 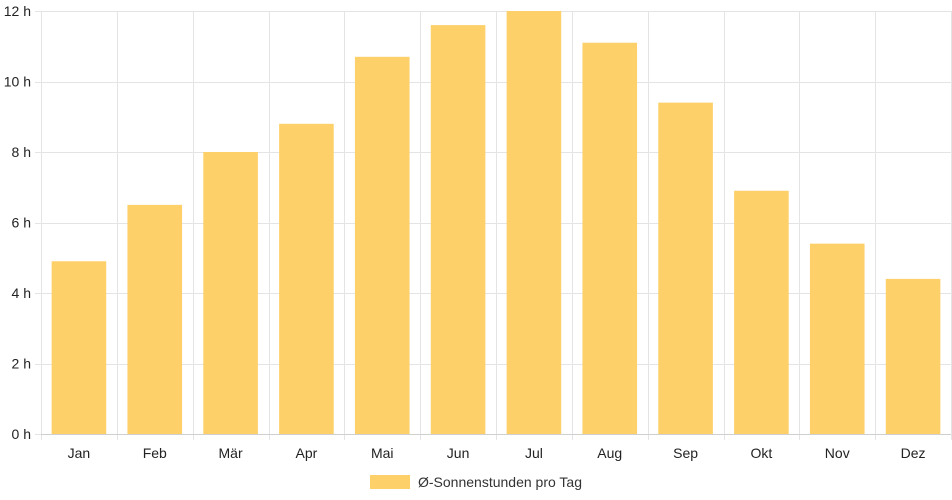 What do you see at coordinates (17, 82) in the screenshot?
I see `y-tick-label: 10 h` at bounding box center [17, 82].